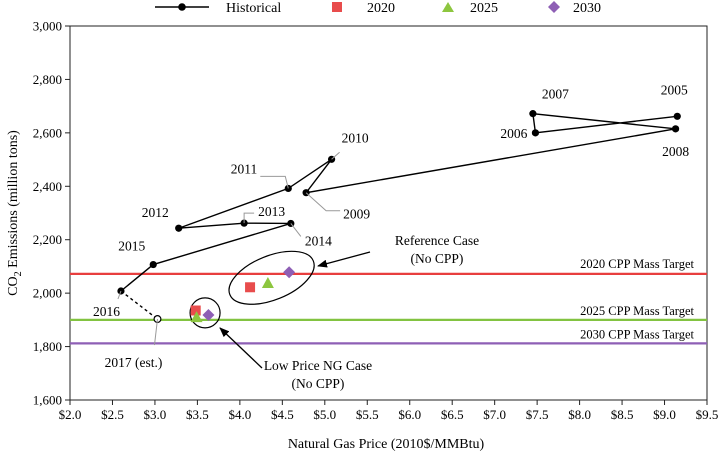 The height and width of the screenshot is (456, 720). I want to click on target-line-label: 2030 CPP Mass Target, so click(637, 334).